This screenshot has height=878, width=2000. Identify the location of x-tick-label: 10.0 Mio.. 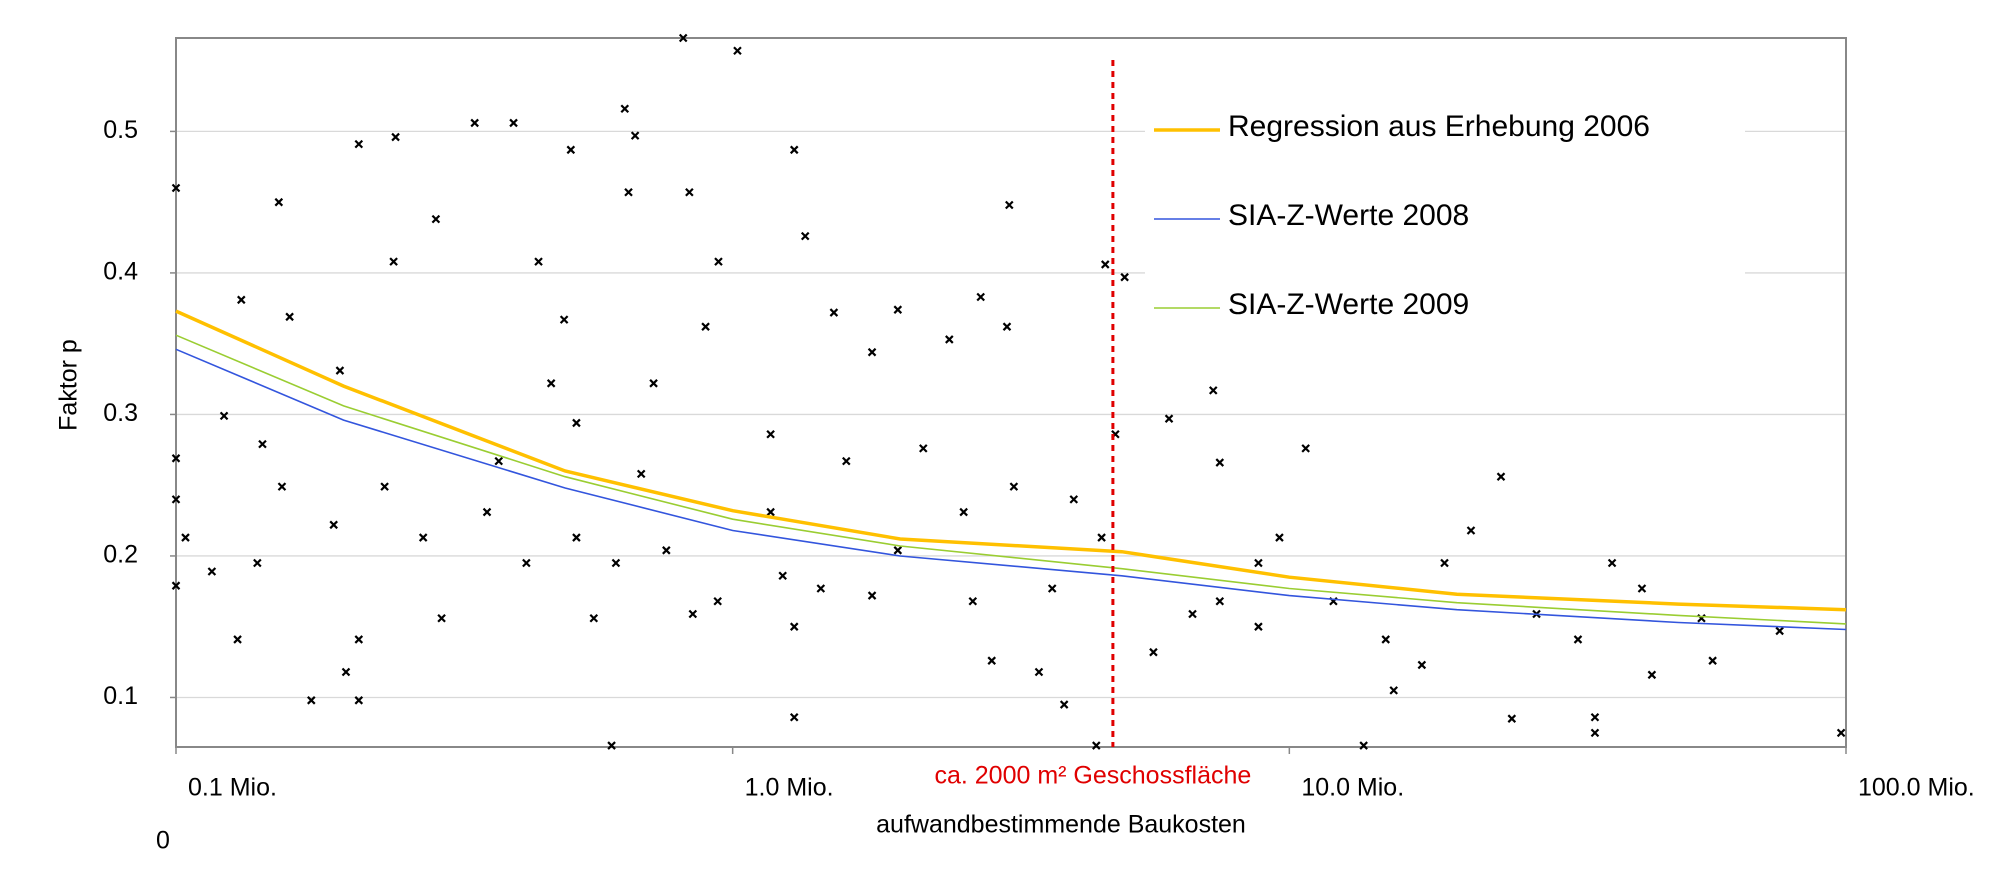
(1352, 788).